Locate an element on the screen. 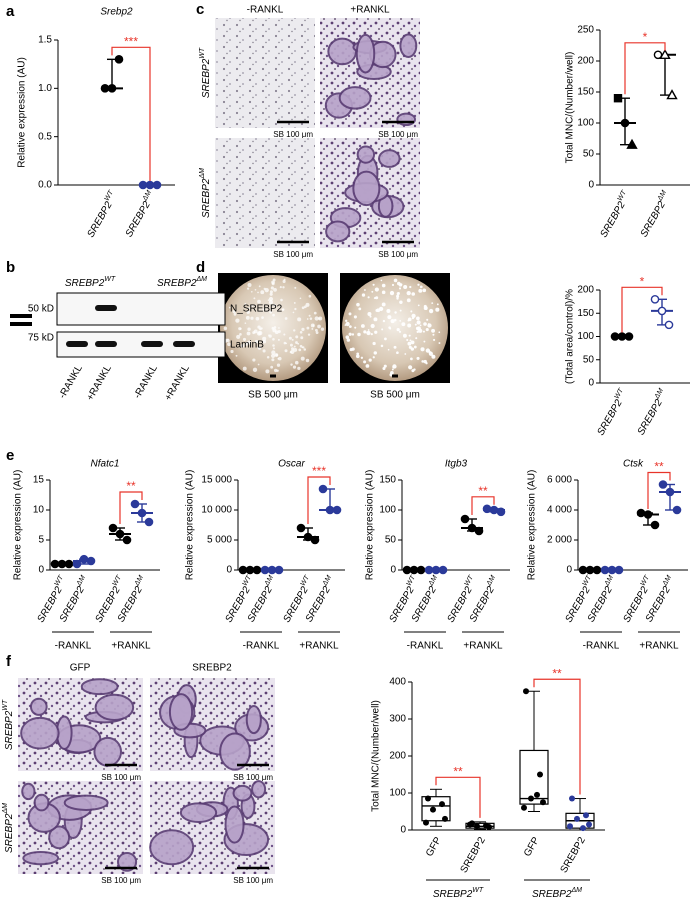  y-tick-label: 5 000 is located at coordinates (219, 540).